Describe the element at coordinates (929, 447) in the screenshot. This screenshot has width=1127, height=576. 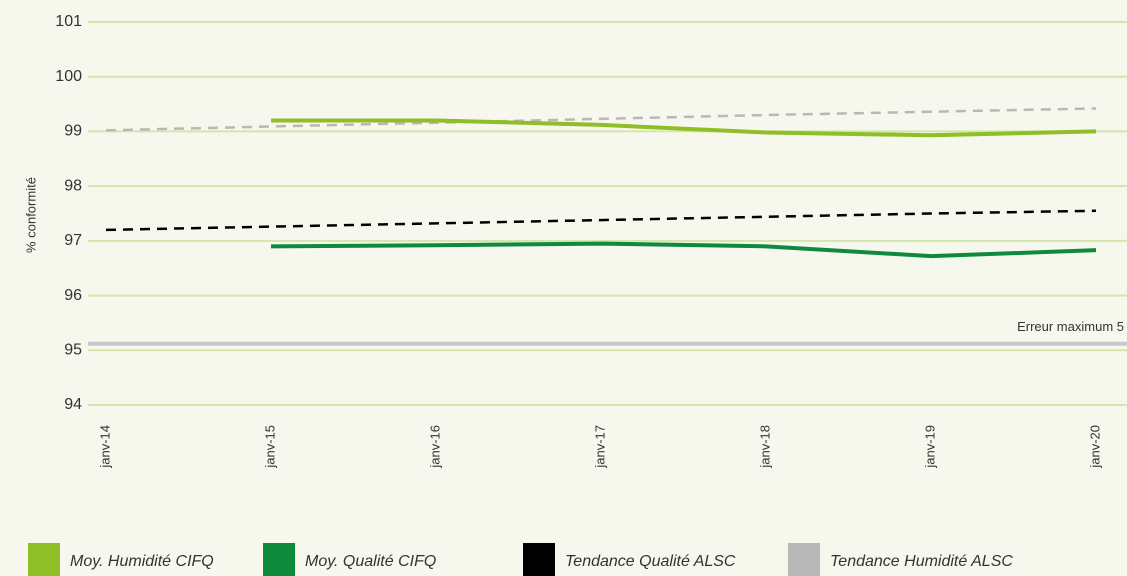
I see `x-tick-label: janv-19` at that location.